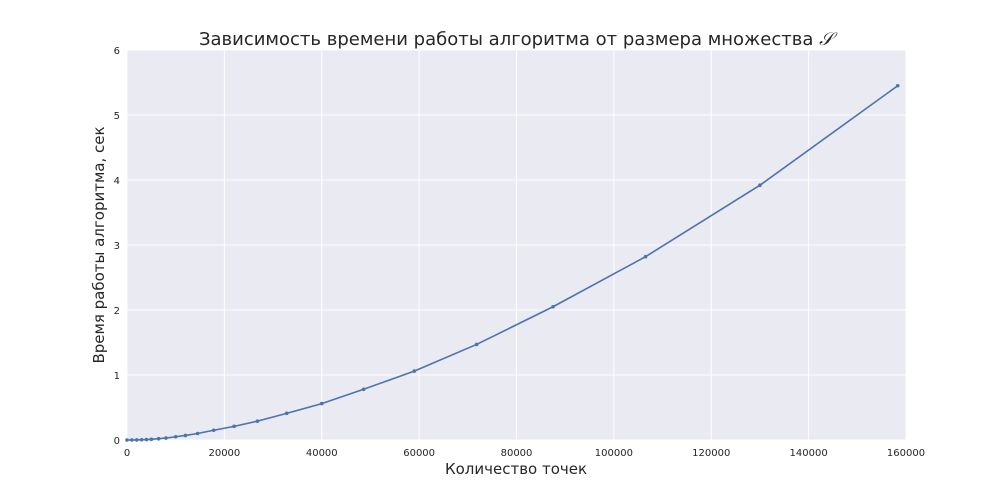 The image size is (1008, 504). Describe the element at coordinates (614, 453) in the screenshot. I see `x-tick-label: 100000` at that location.